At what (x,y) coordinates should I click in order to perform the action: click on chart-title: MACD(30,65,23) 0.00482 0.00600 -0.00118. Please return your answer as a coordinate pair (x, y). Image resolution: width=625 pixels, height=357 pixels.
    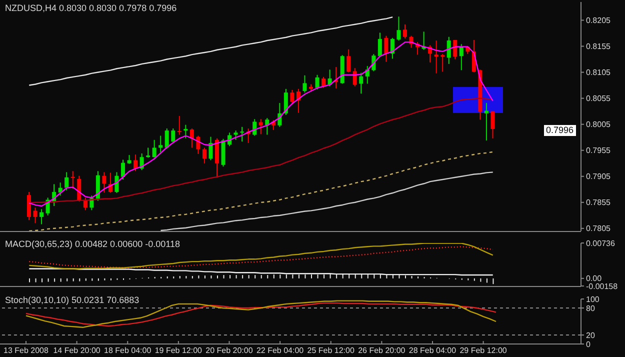
    Looking at the image, I should click on (92, 244).